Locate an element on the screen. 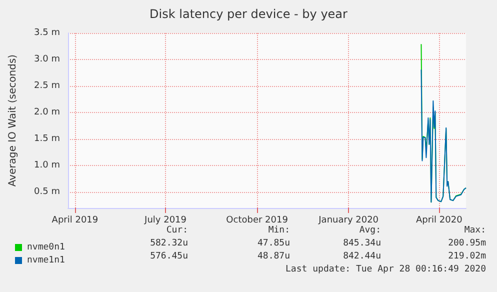 This screenshot has width=497, height=292. text: Min: is located at coordinates (279, 231).